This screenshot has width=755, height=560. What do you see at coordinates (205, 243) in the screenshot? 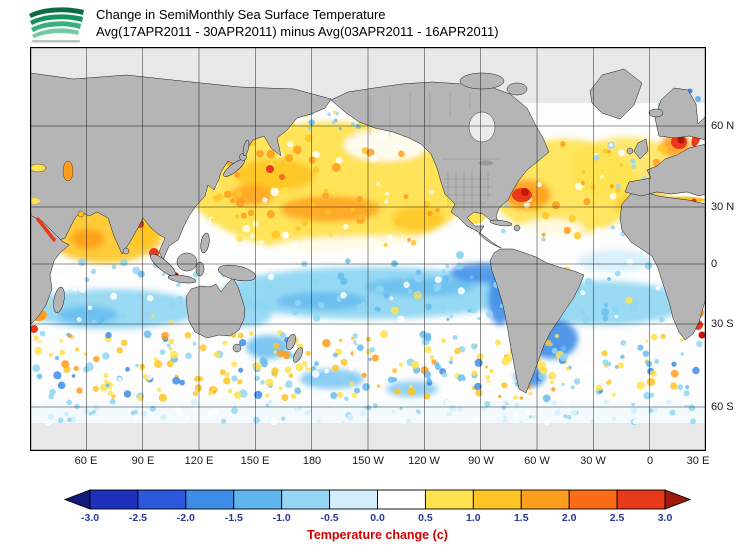
I see `landmass-philippines` at bounding box center [205, 243].